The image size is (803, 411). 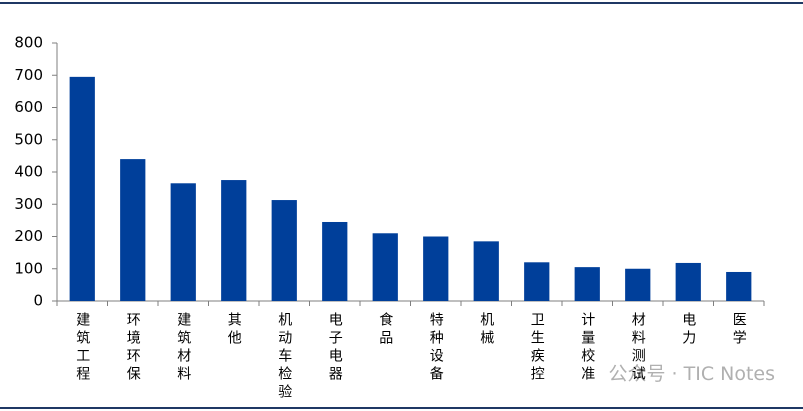 What do you see at coordinates (183, 348) in the screenshot?
I see `x-tick-label: 建筑材料` at bounding box center [183, 348].